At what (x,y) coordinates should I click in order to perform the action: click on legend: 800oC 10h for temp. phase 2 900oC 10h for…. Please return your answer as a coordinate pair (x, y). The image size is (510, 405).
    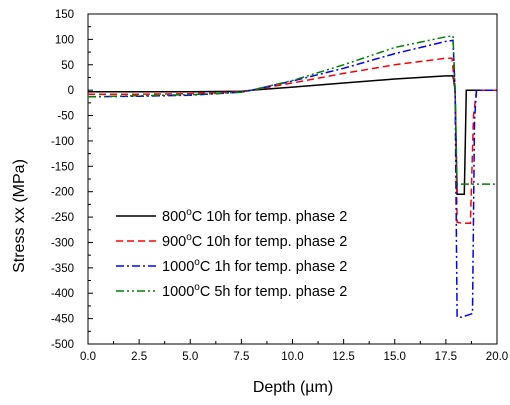
    Looking at the image, I should click on (231, 253).